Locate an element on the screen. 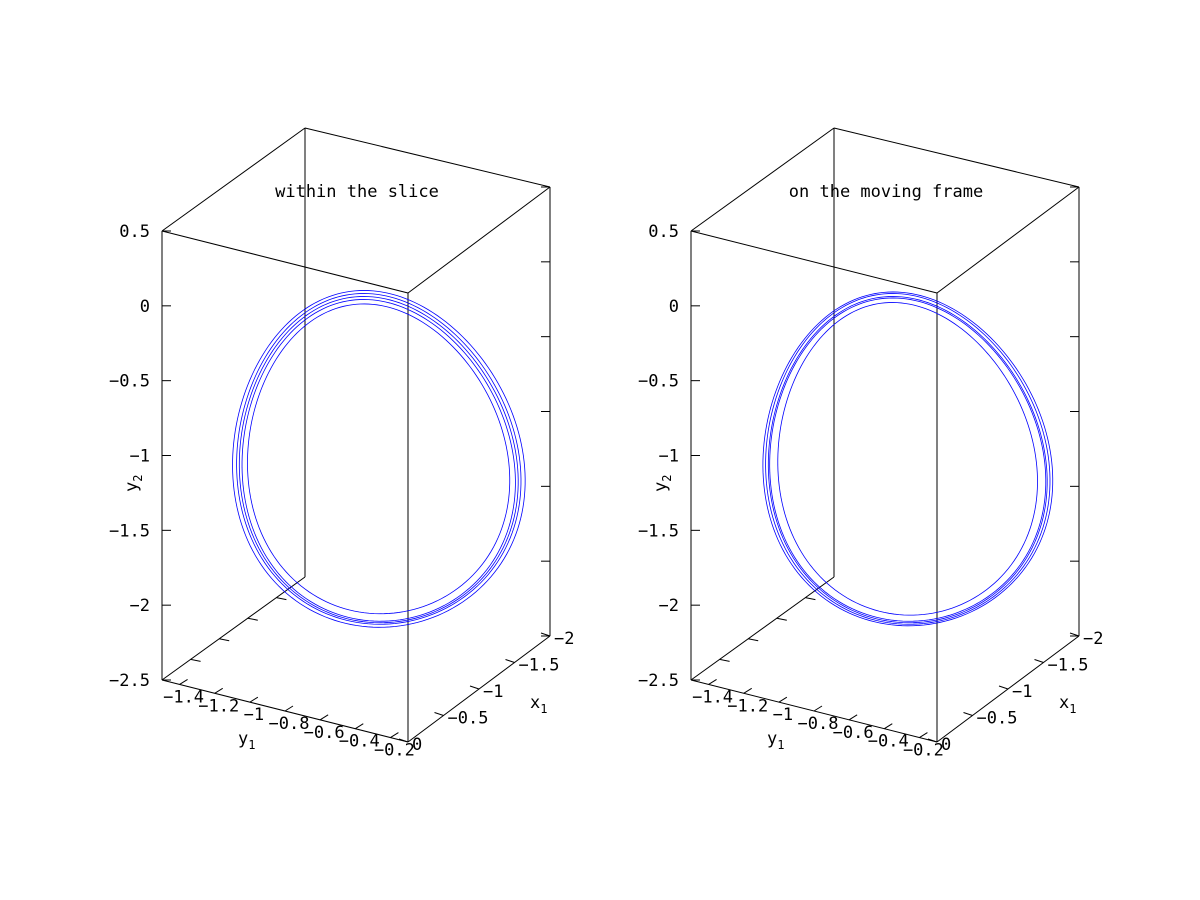  chart-title: on the moving frame is located at coordinates (886, 192).